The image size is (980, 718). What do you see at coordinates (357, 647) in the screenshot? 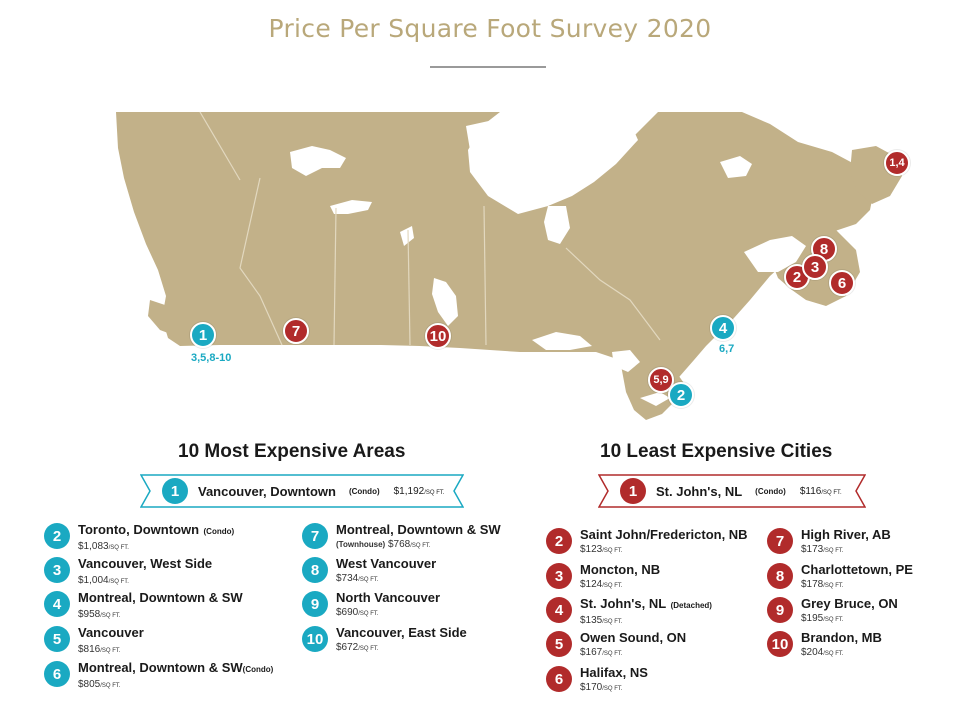
I see `area-price: $672/SQ FT.` at bounding box center [357, 647].